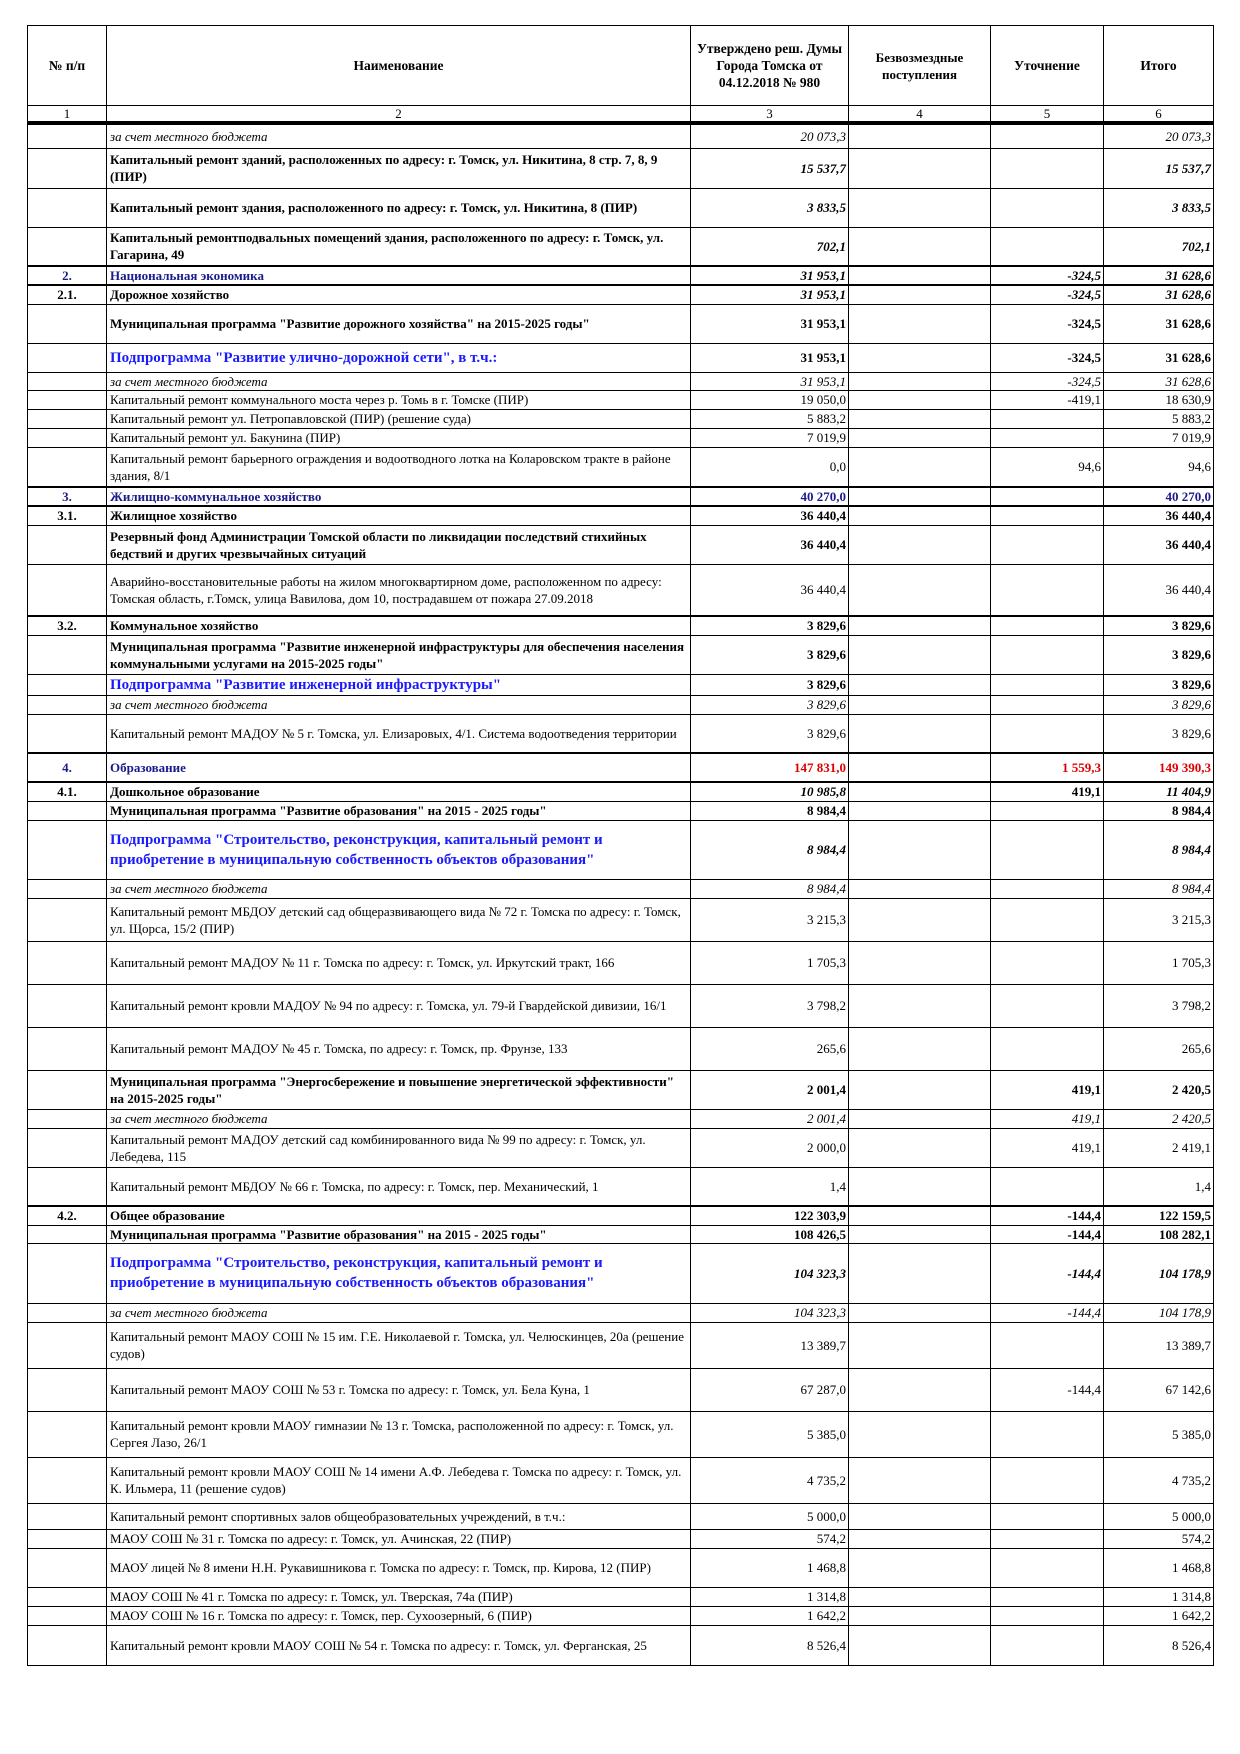 The height and width of the screenshot is (1754, 1240). I want to click on row-name: Дошкольное образование, so click(398, 791).